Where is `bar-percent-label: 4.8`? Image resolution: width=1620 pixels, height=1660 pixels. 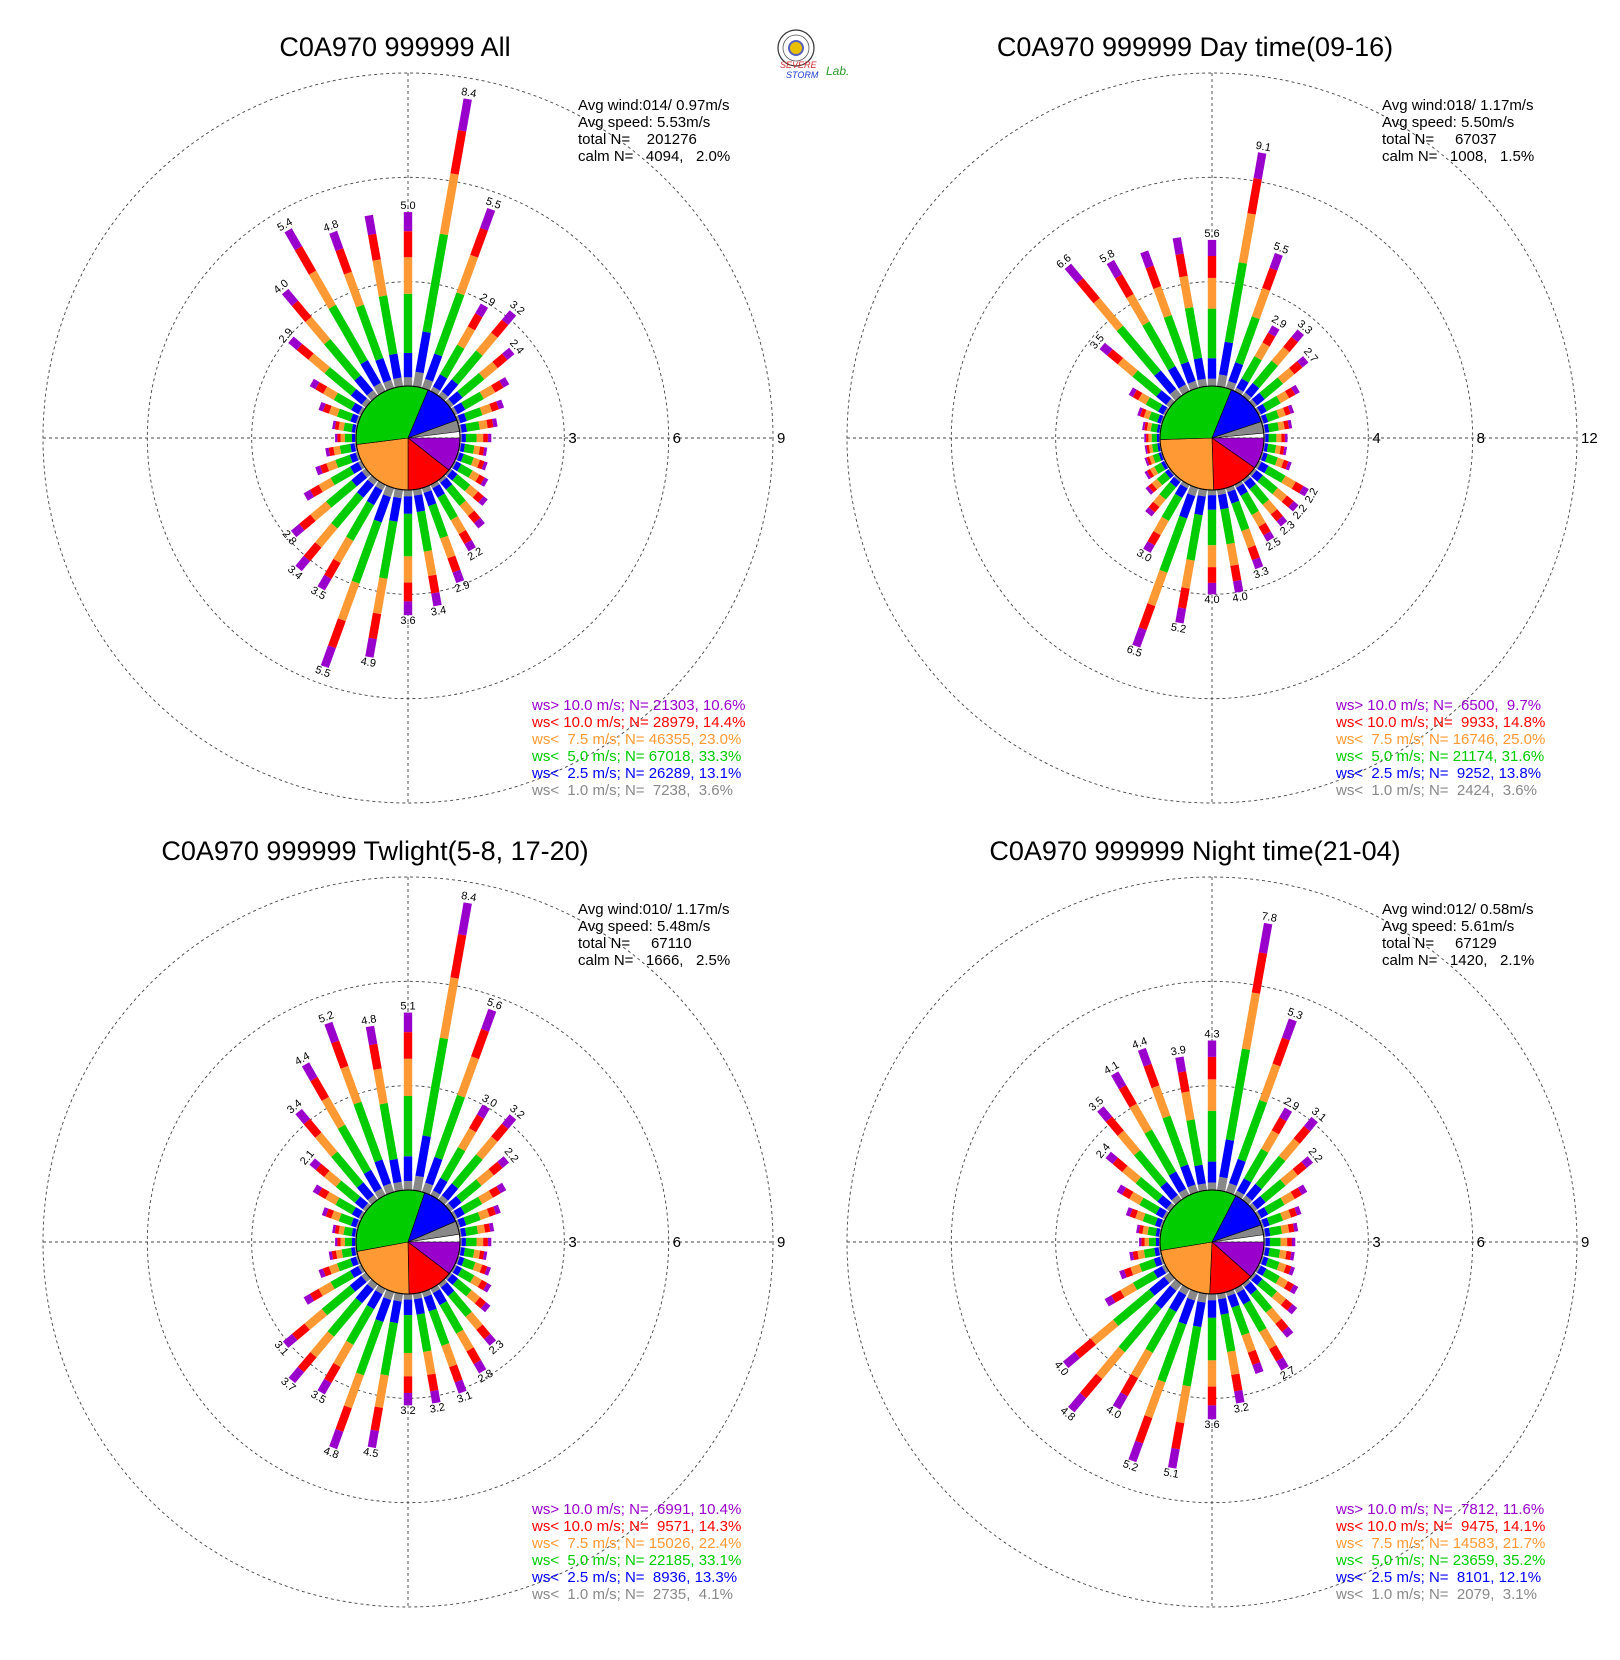
bar-percent-label: 4.8 is located at coordinates (331, 1453).